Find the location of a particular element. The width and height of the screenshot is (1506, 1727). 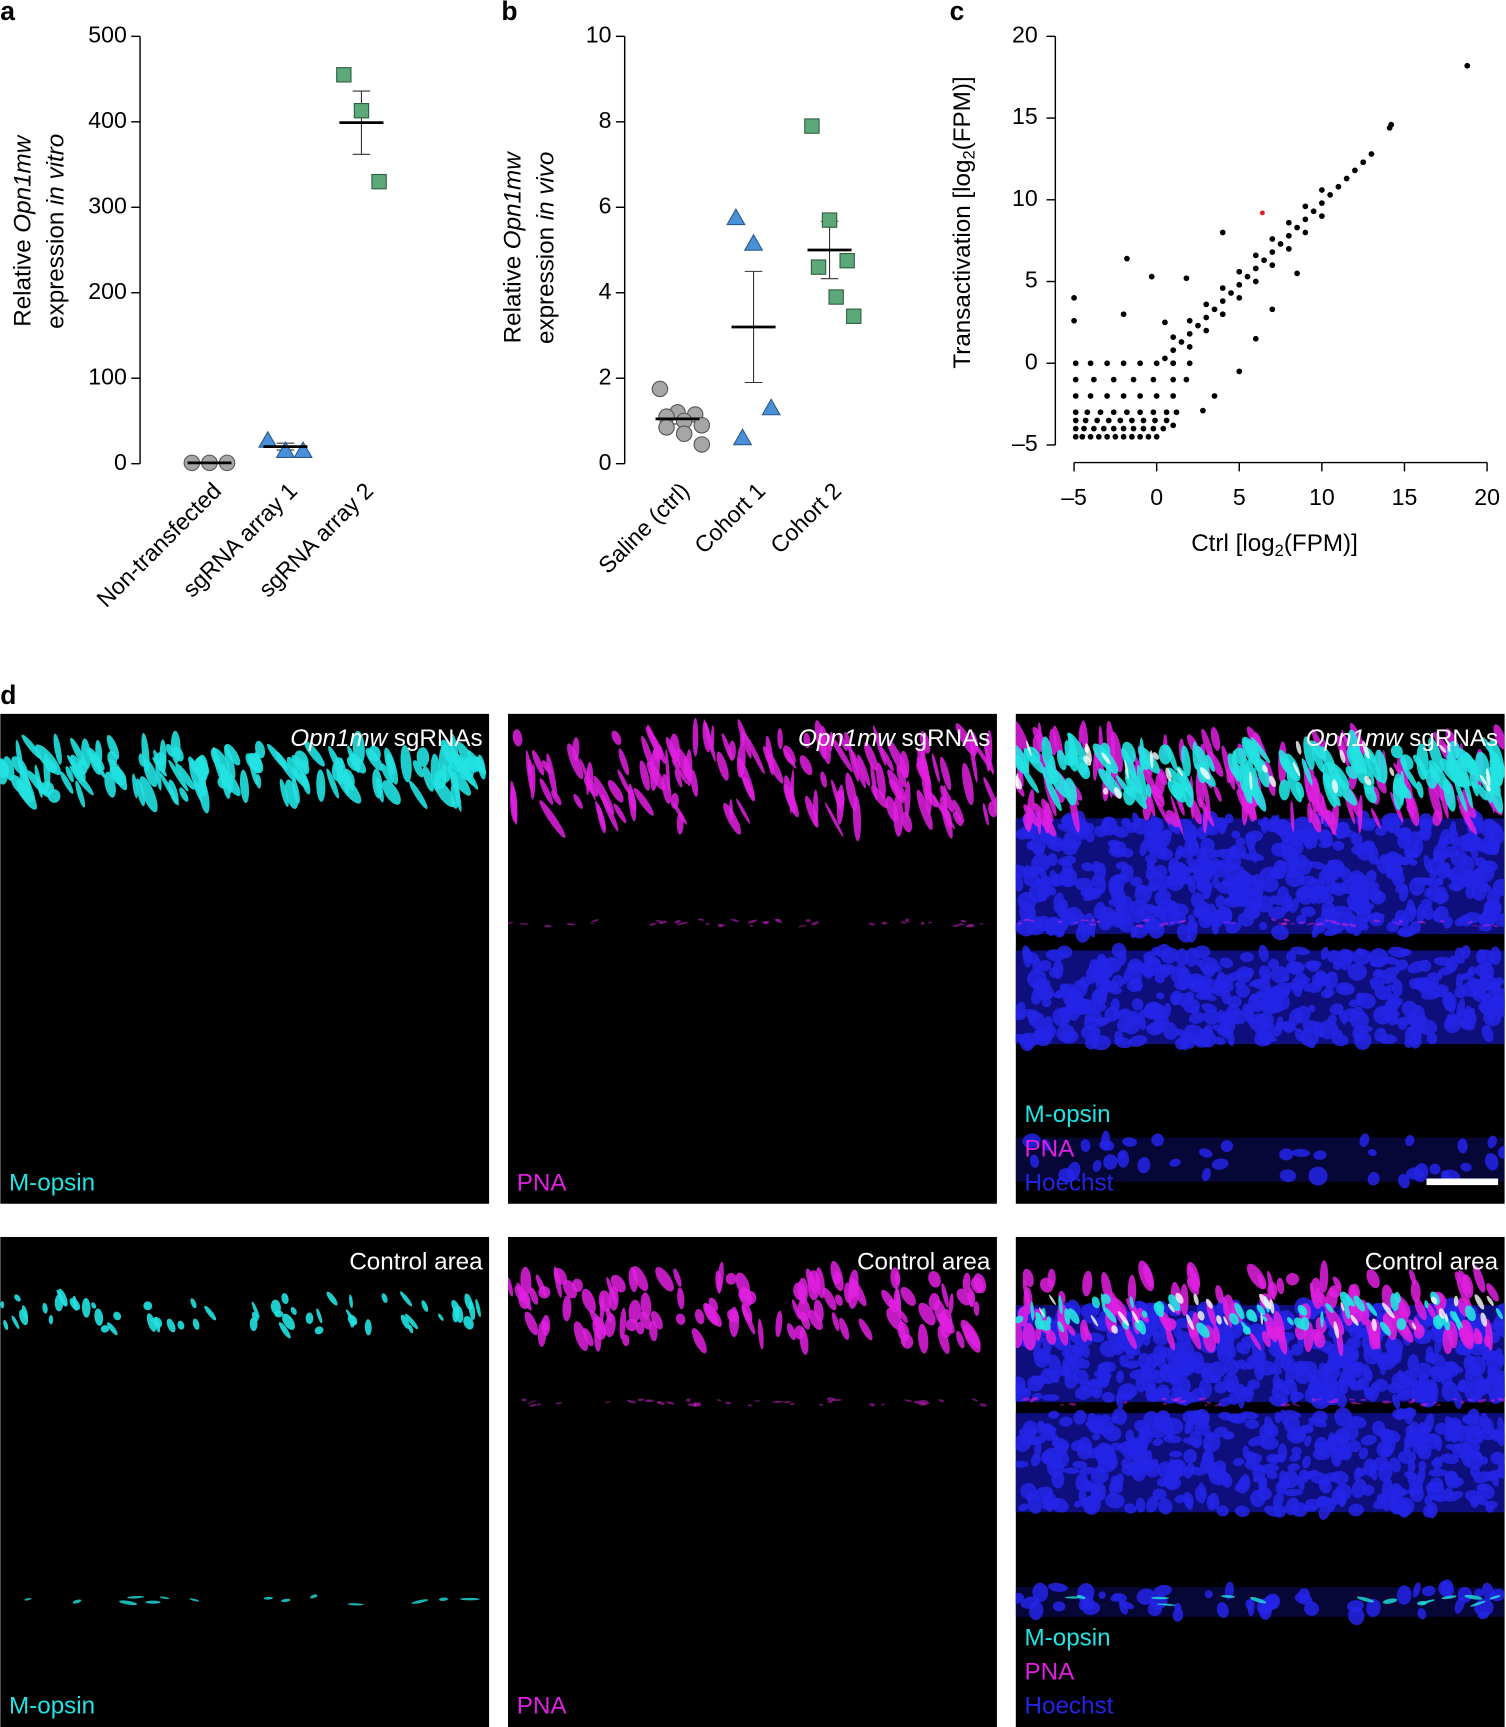

panel-label: d is located at coordinates (8, 695).